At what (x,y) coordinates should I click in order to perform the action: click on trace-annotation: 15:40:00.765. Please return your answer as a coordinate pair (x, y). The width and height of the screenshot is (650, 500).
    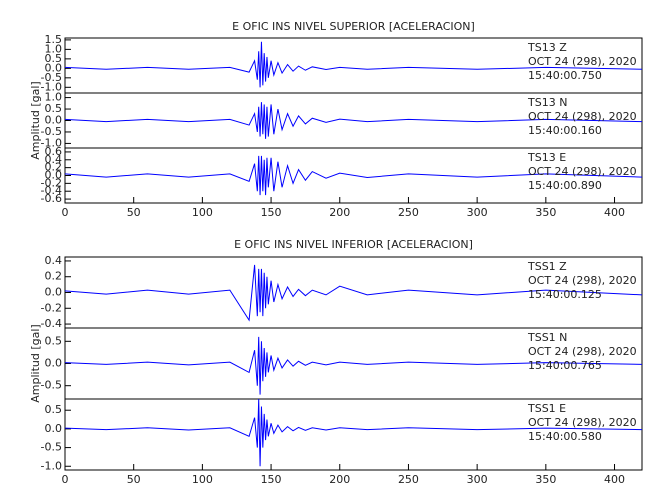
    Looking at the image, I should click on (565, 365).